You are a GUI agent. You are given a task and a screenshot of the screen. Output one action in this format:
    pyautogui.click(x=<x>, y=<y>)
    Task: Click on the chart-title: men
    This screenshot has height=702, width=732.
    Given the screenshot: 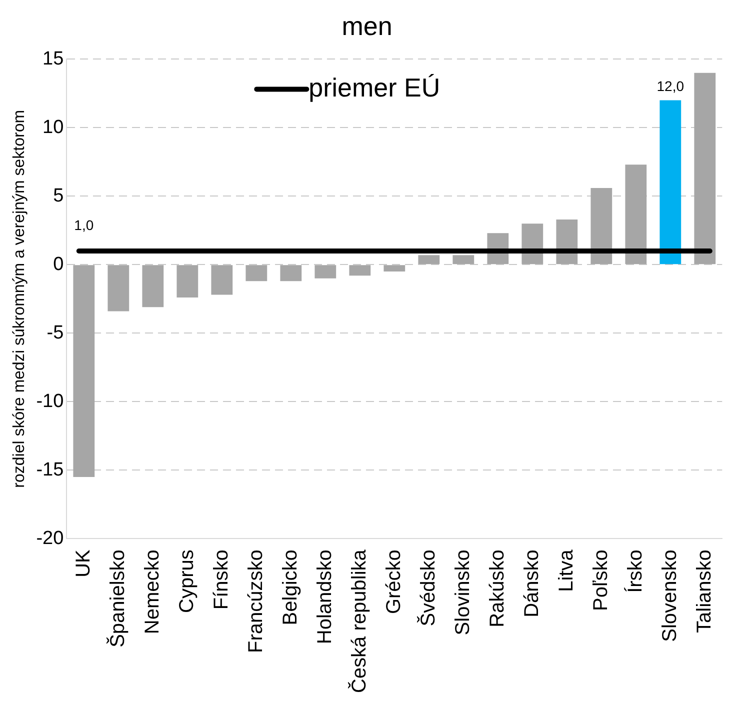 What is the action you would take?
    pyautogui.click(x=367, y=25)
    